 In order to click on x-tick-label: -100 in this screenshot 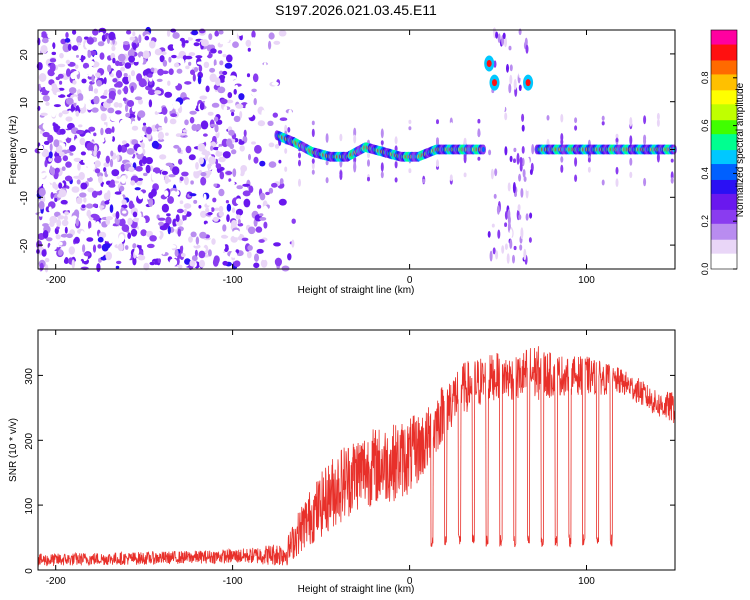, I will do `click(233, 581)`.